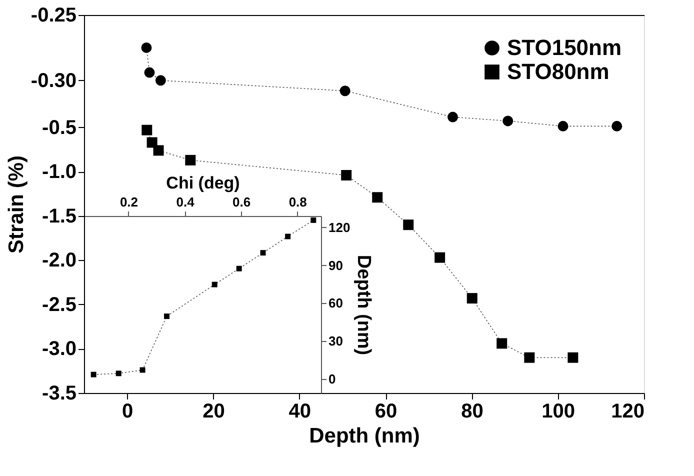  What do you see at coordinates (472, 411) in the screenshot?
I see `x-tick-label: 80` at bounding box center [472, 411].